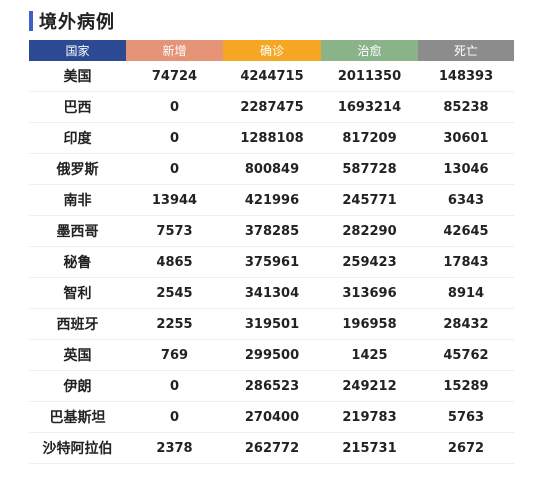 The width and height of the screenshot is (539, 479). I want to click on cell-confirmed: 299500, so click(272, 355).